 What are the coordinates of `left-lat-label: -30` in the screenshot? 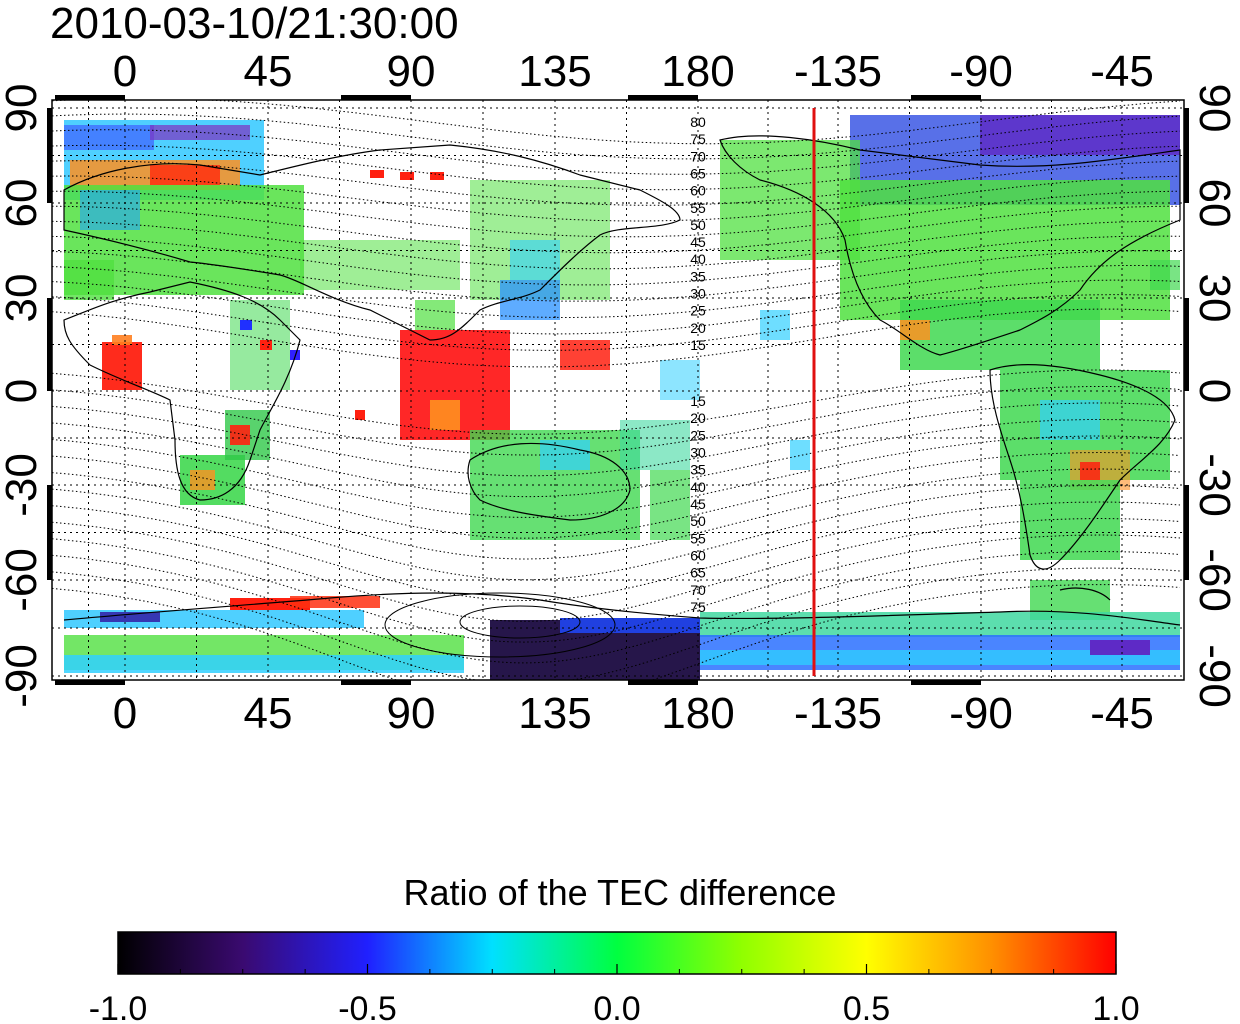 It's located at (23, 485).